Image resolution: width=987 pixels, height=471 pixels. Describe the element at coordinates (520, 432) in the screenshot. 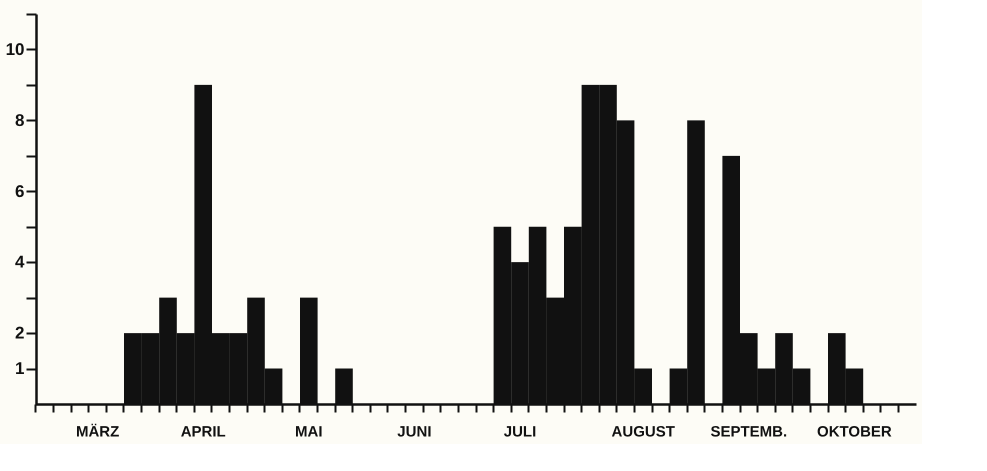

I see `x-tick-label: JULI` at that location.